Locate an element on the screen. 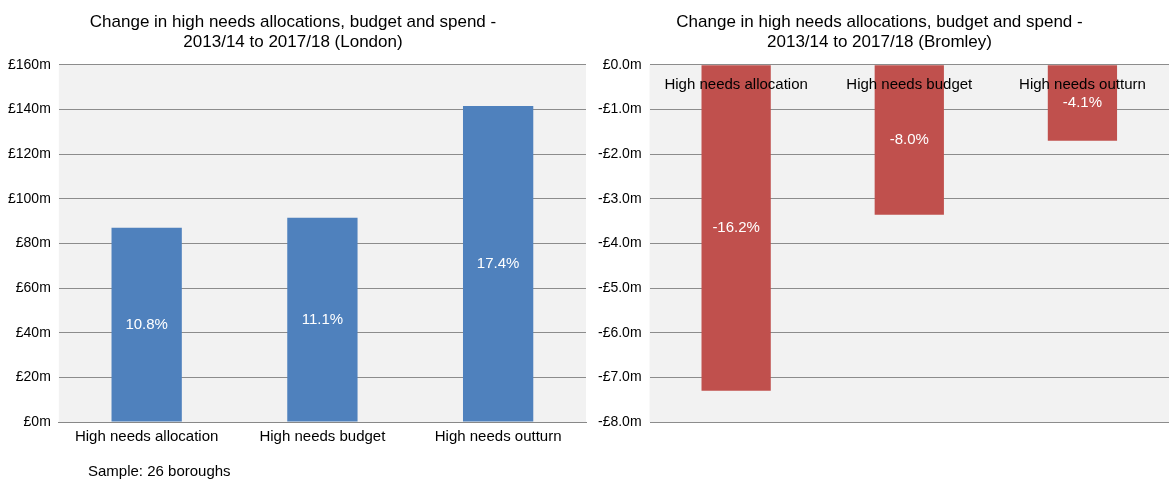 This screenshot has width=1173, height=482. y-tick-label: £160m is located at coordinates (29, 63).